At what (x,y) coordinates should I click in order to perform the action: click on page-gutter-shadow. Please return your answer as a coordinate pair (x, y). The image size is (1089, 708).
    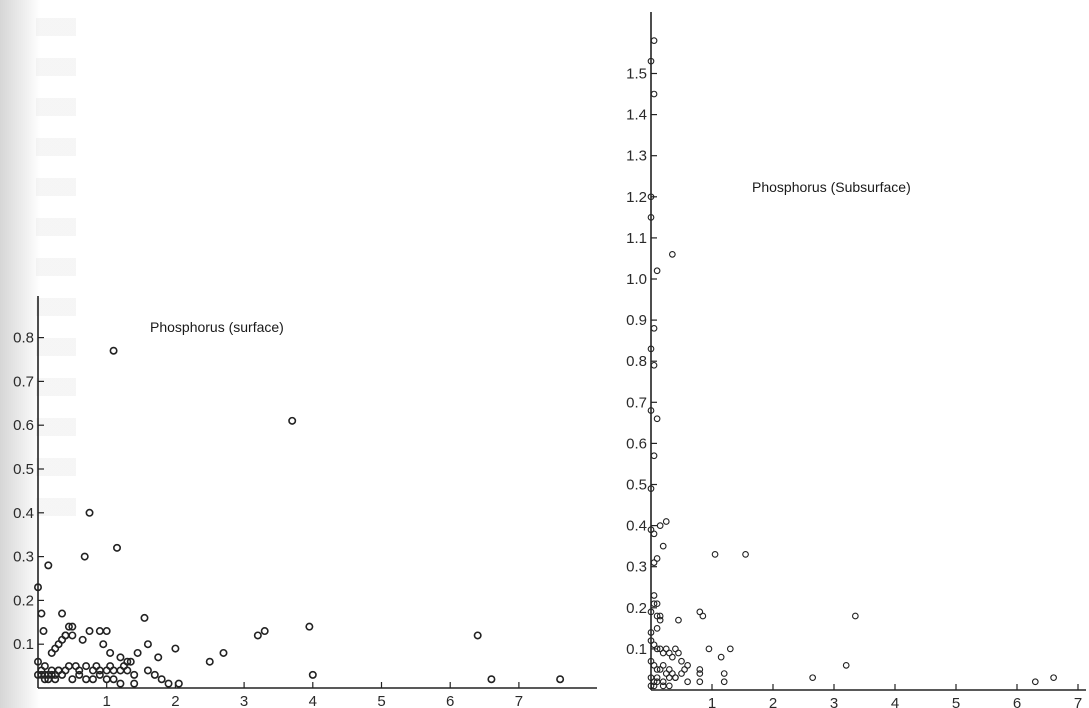
    Looking at the image, I should click on (20, 354).